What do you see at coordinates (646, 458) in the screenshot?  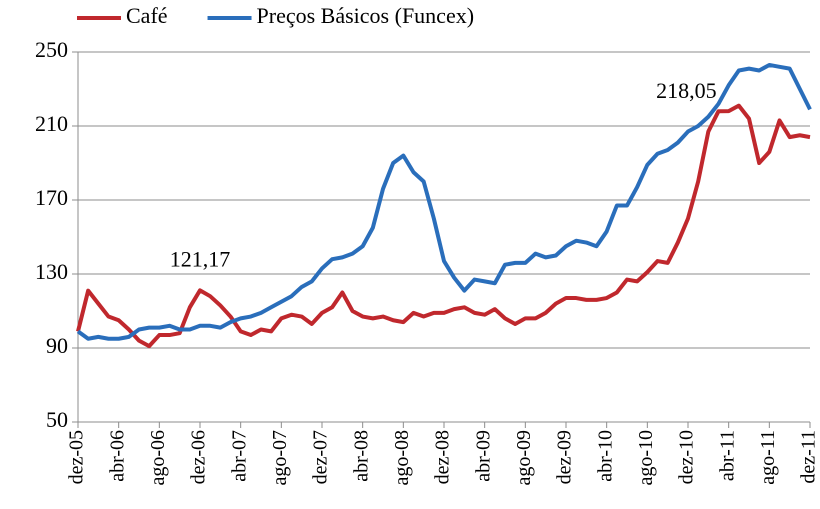 I see `x-tick-label: ago-10` at bounding box center [646, 458].